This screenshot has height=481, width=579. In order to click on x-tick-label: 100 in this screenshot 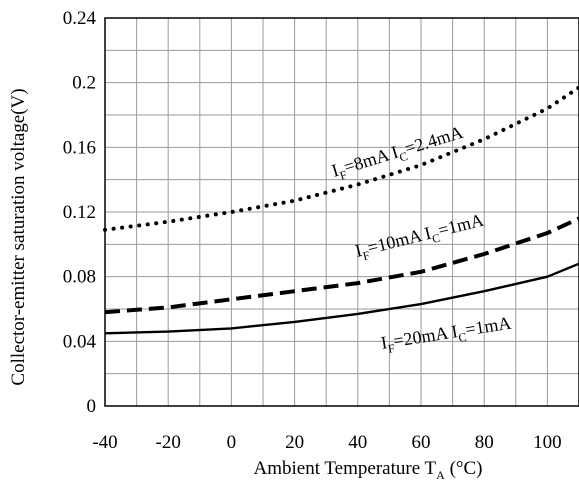, I will do `click(547, 442)`.